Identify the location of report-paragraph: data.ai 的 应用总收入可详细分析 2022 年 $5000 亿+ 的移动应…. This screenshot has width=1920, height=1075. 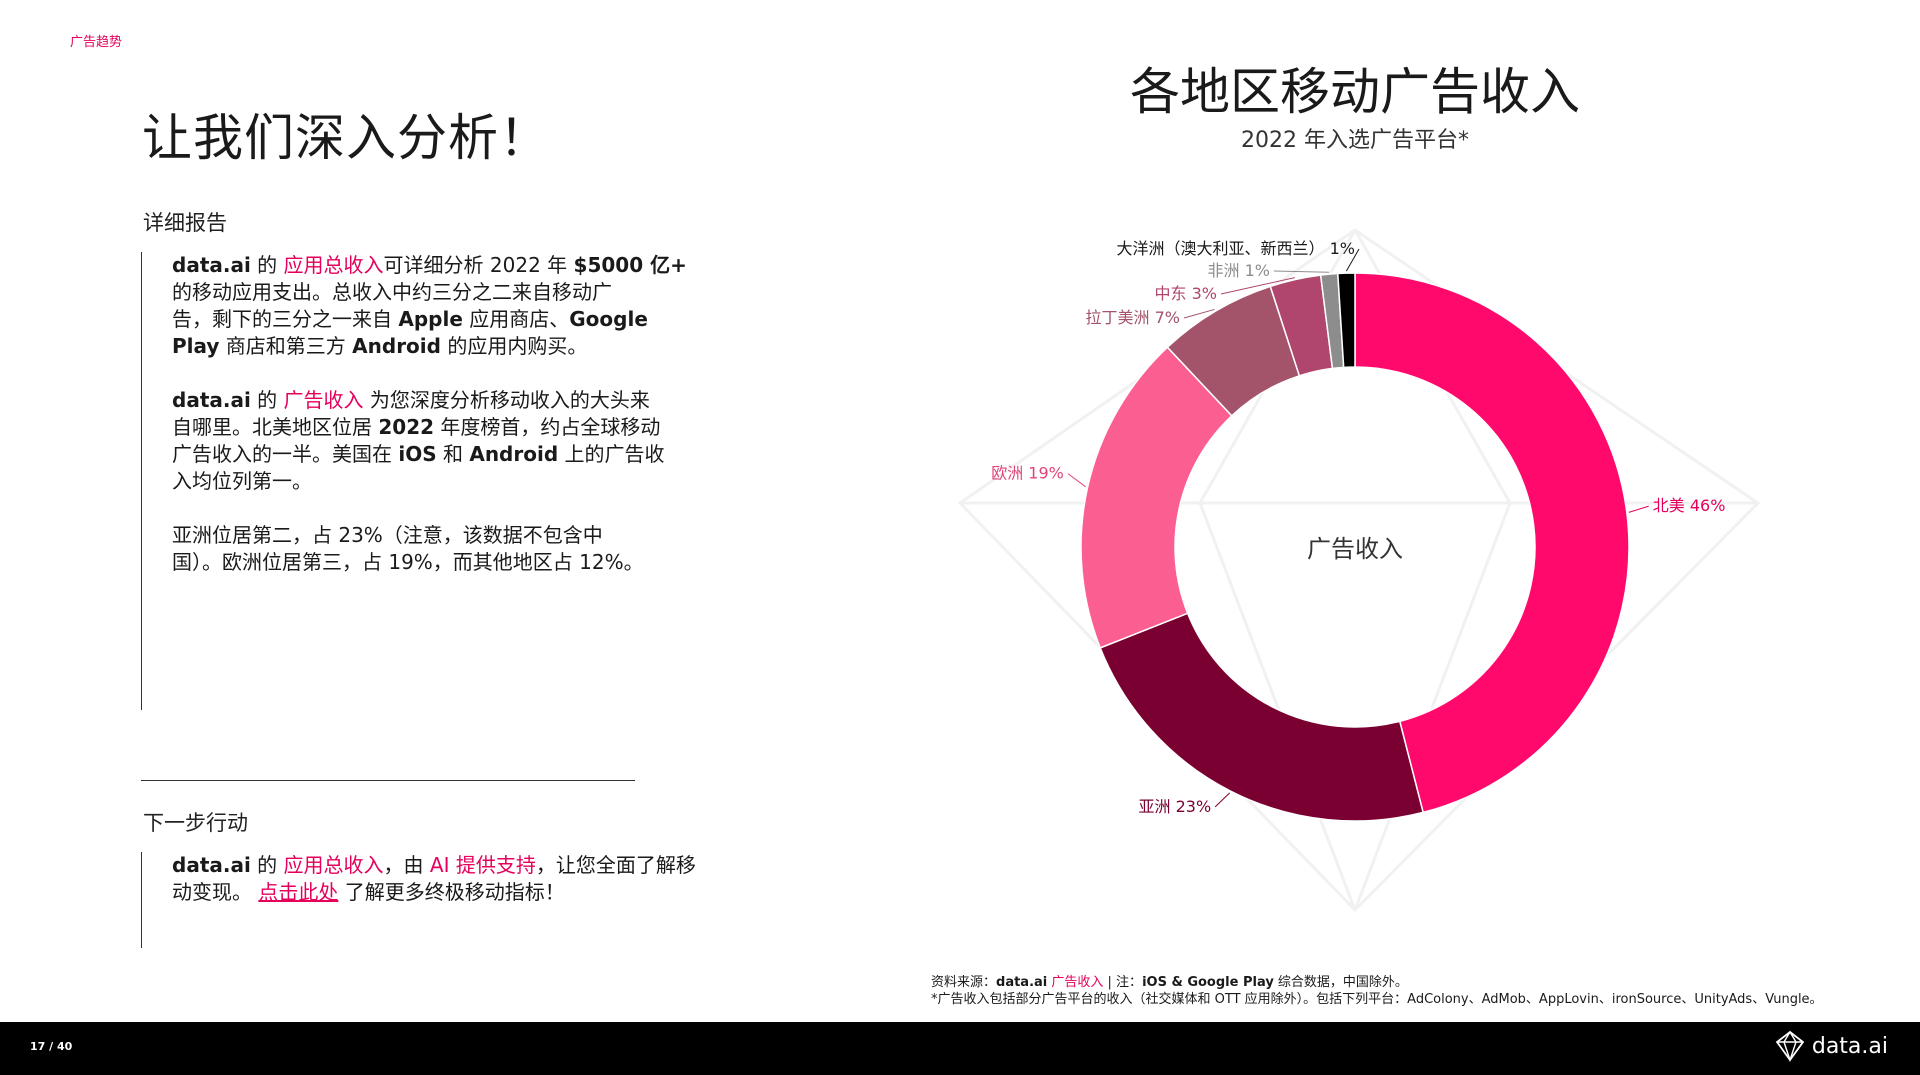
(432, 306).